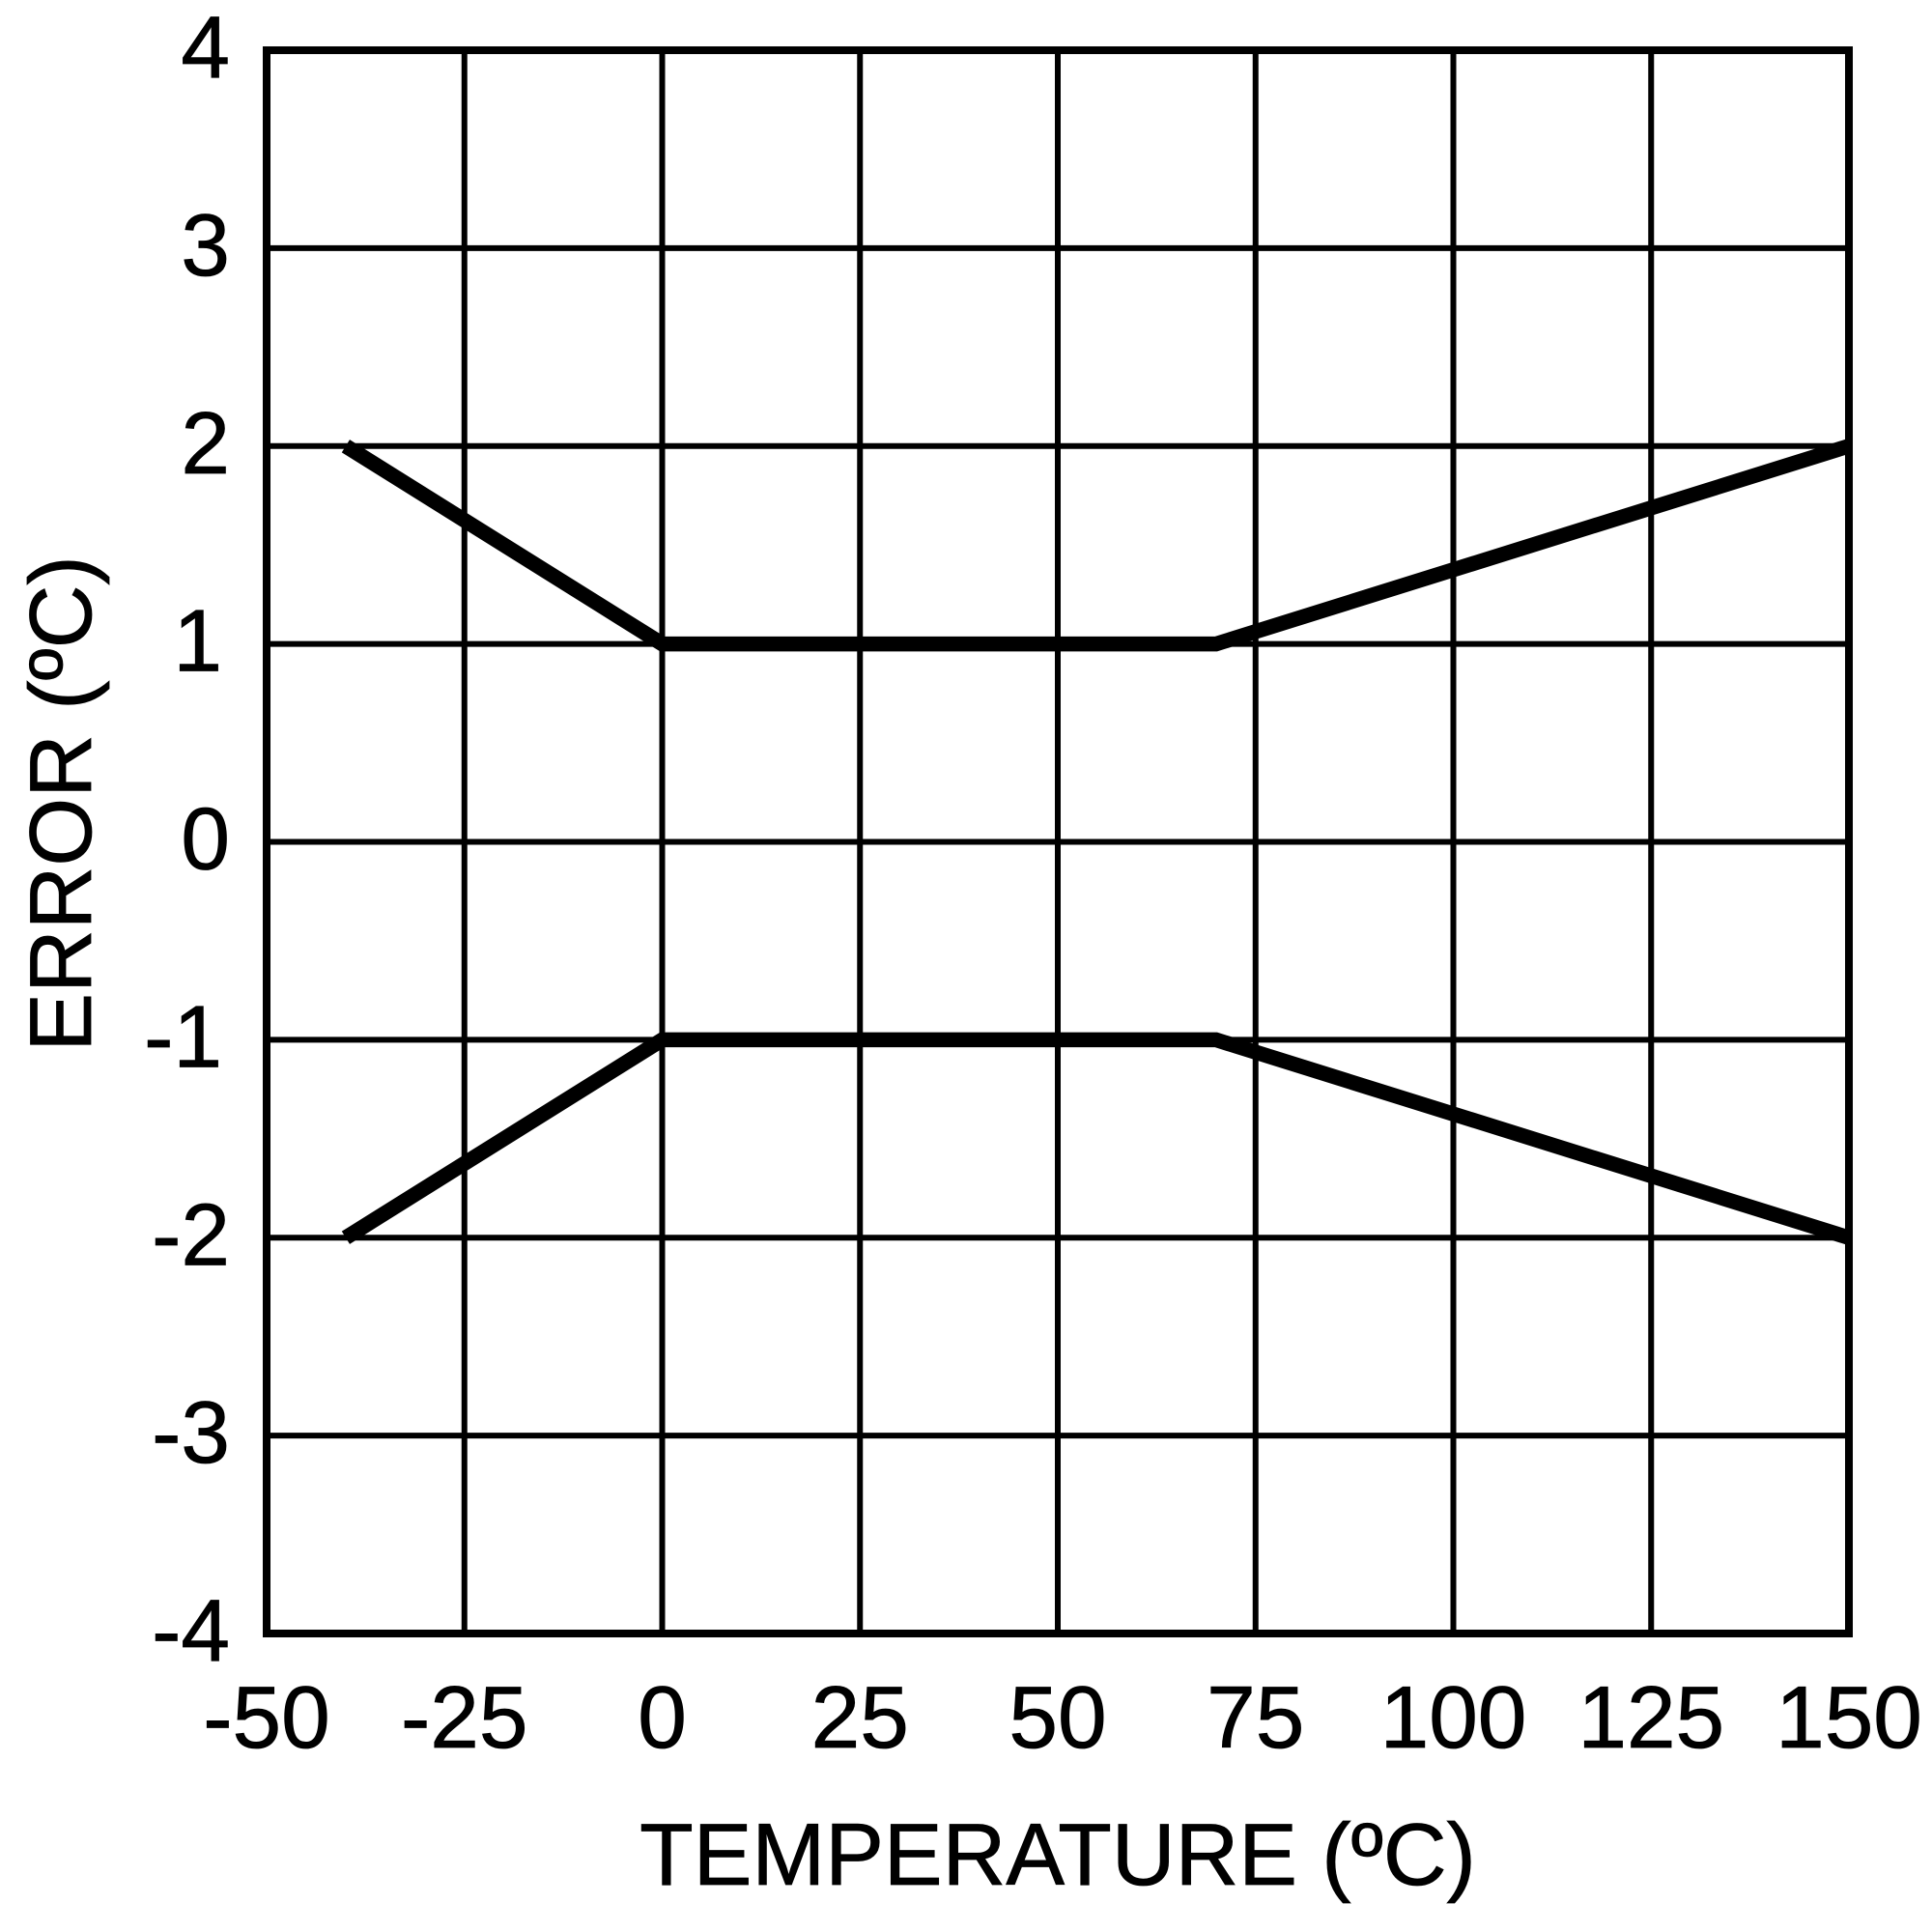 Image resolution: width=1932 pixels, height=1932 pixels. What do you see at coordinates (1057, 1718) in the screenshot?
I see `svg-text: 50` at bounding box center [1057, 1718].